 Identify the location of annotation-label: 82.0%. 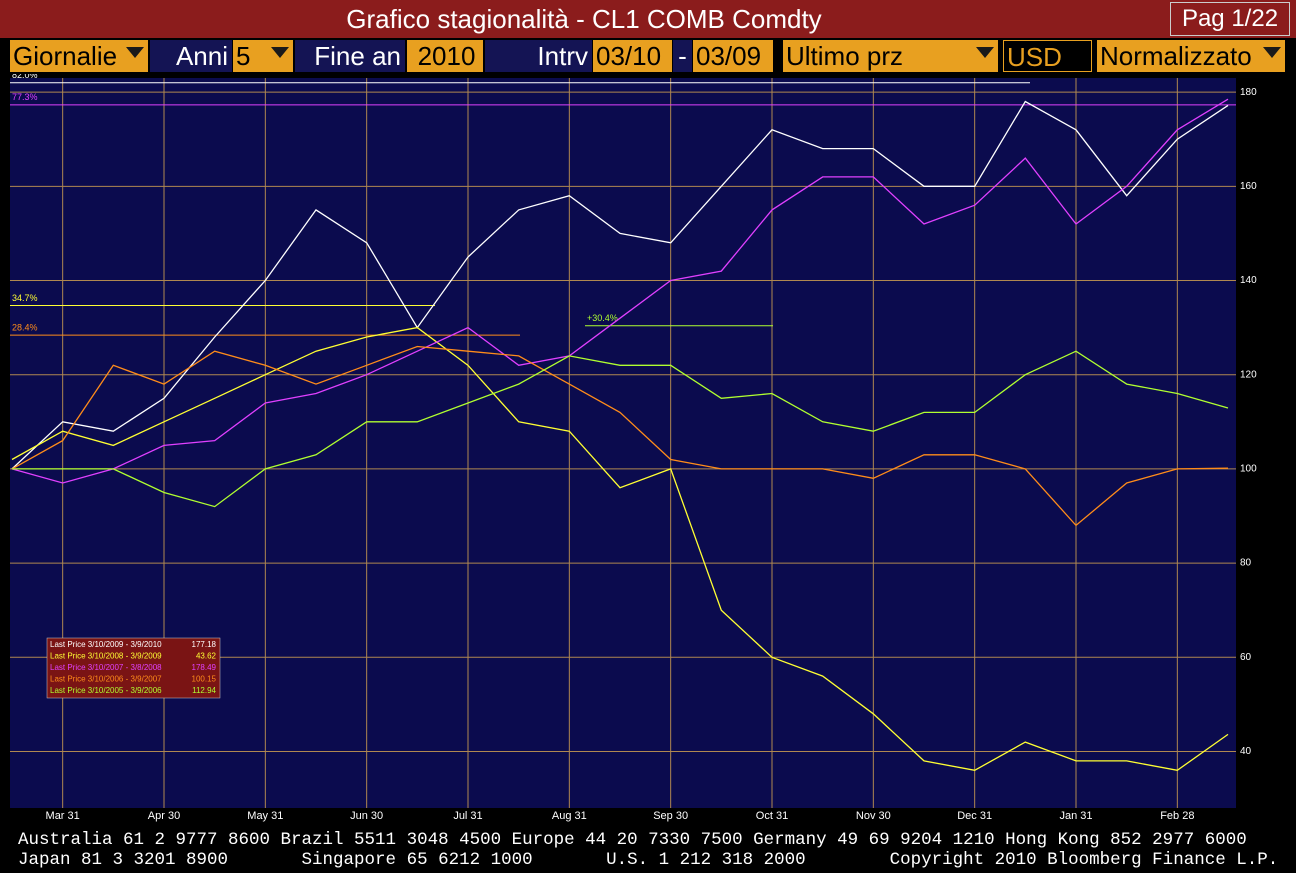
(25, 77).